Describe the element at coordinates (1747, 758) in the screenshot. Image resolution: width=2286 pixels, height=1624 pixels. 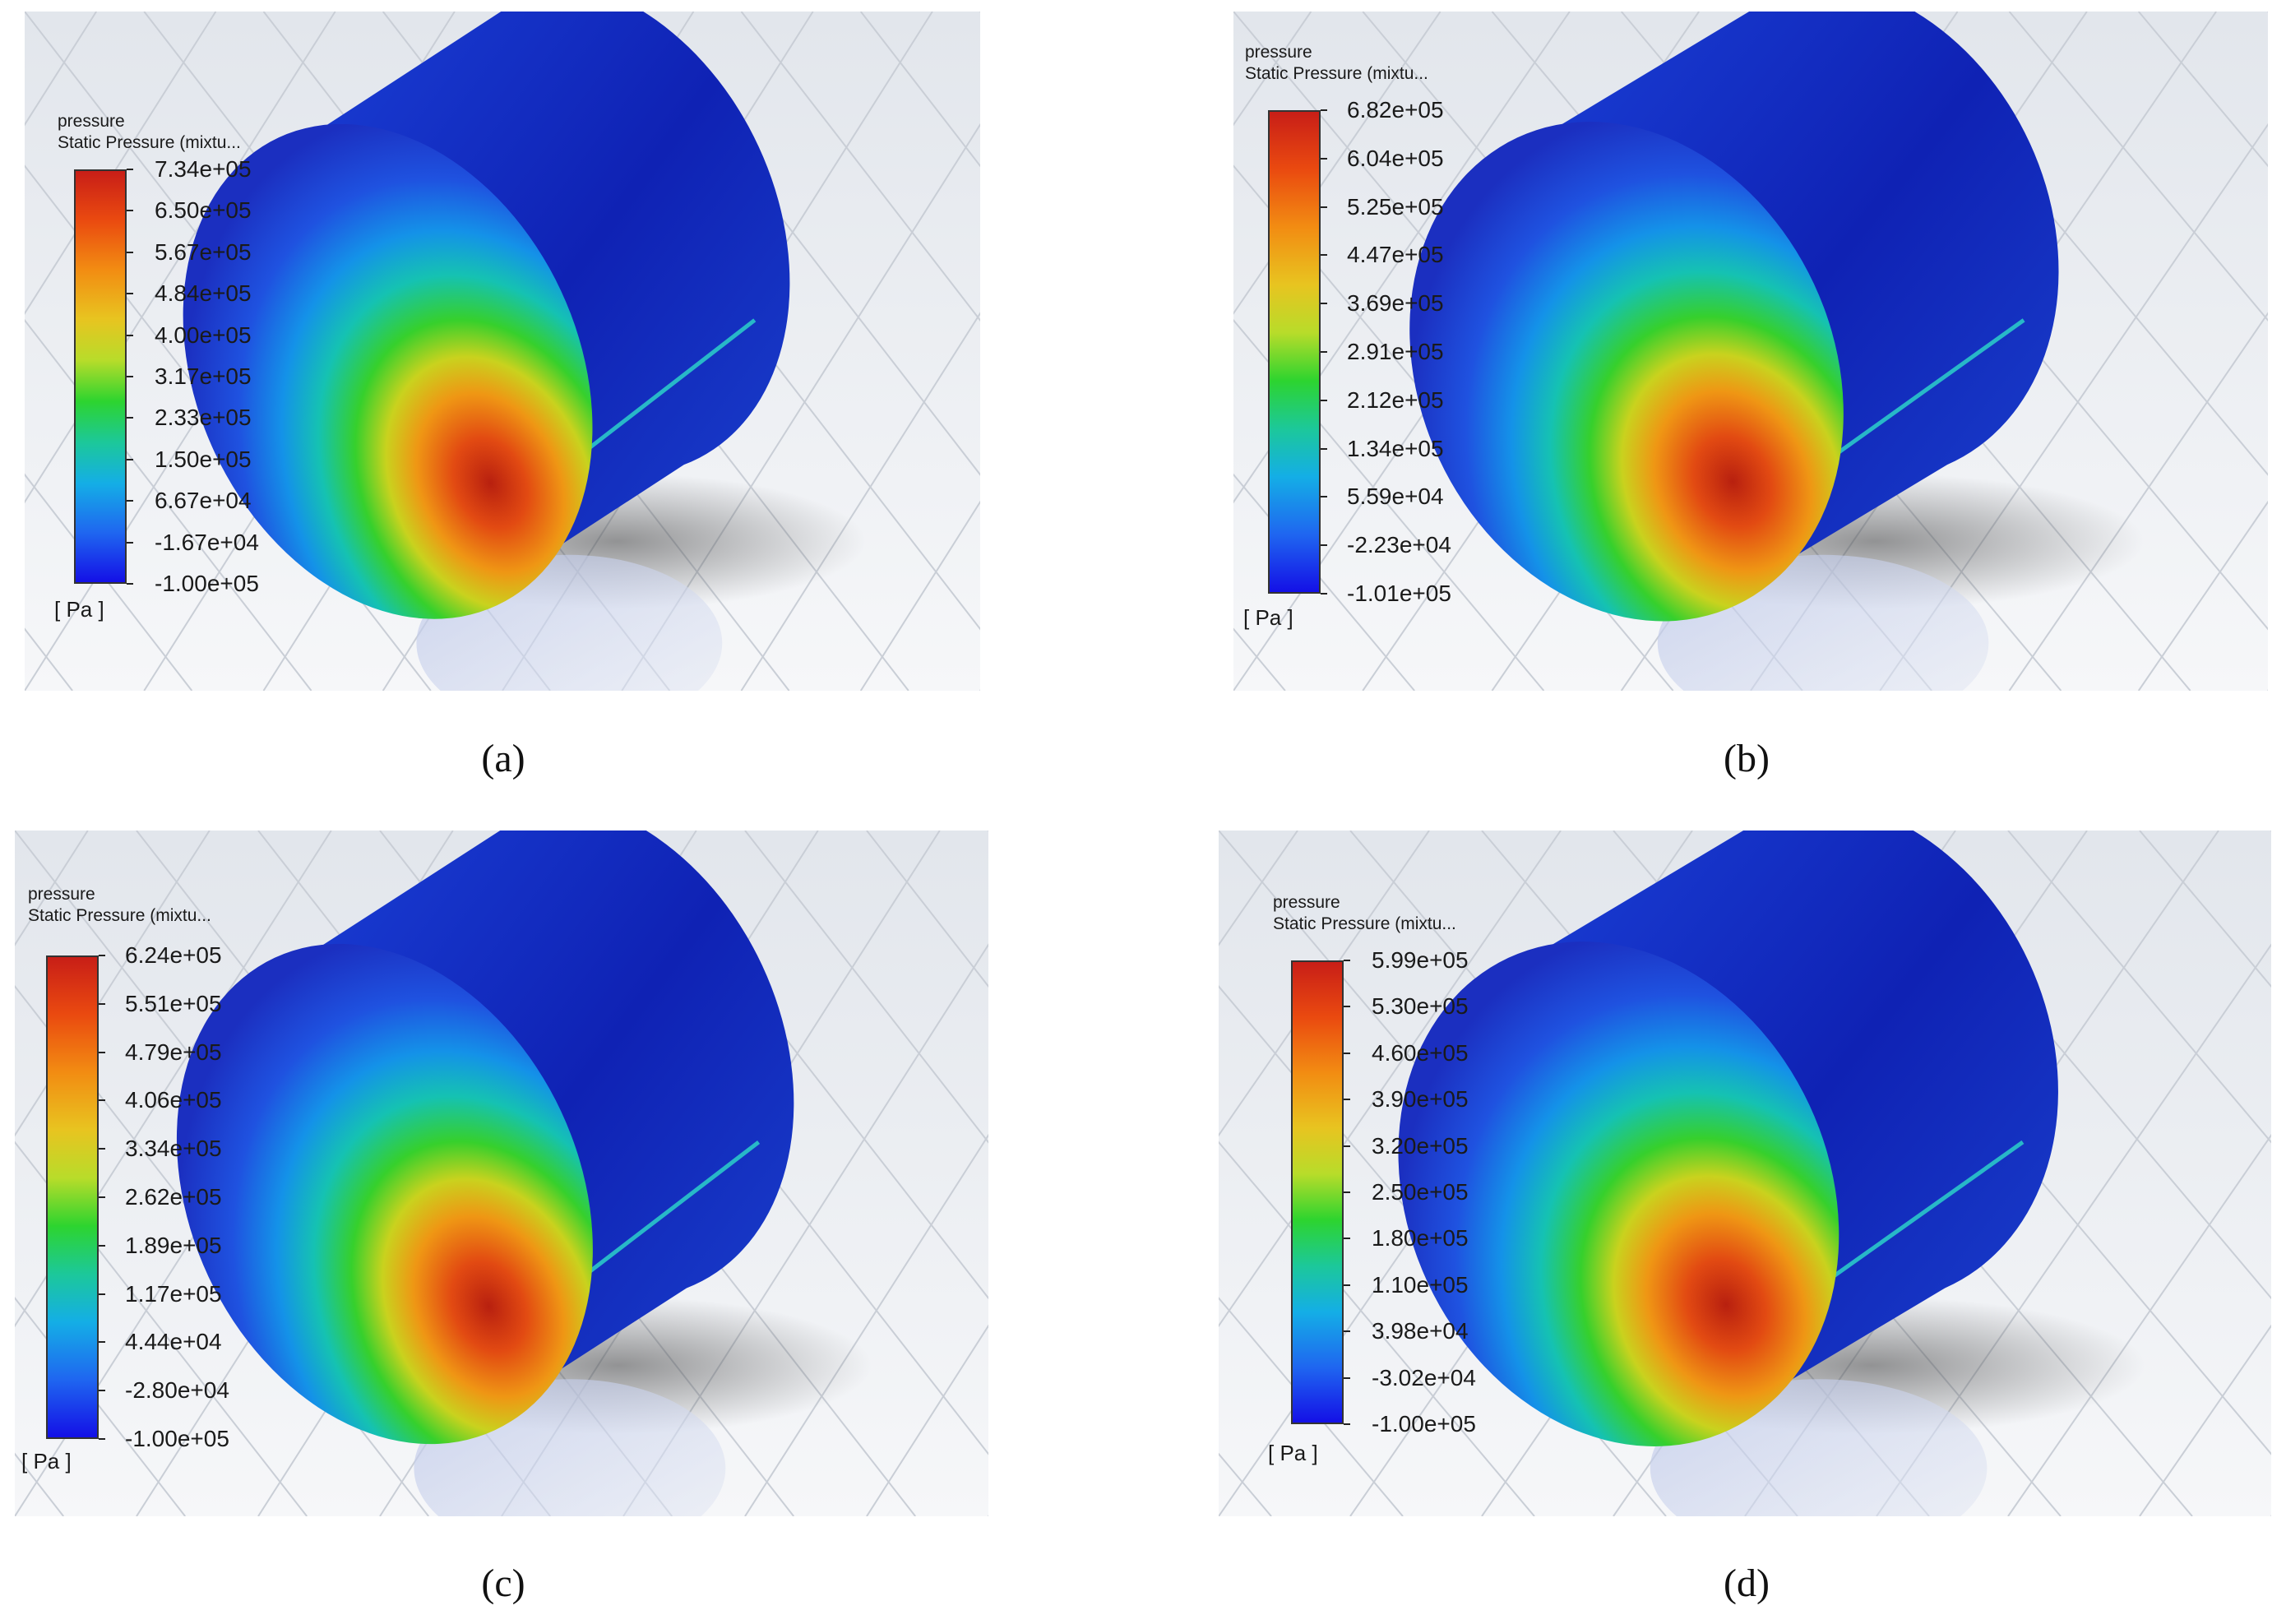
I see `caption-b: (b)` at that location.